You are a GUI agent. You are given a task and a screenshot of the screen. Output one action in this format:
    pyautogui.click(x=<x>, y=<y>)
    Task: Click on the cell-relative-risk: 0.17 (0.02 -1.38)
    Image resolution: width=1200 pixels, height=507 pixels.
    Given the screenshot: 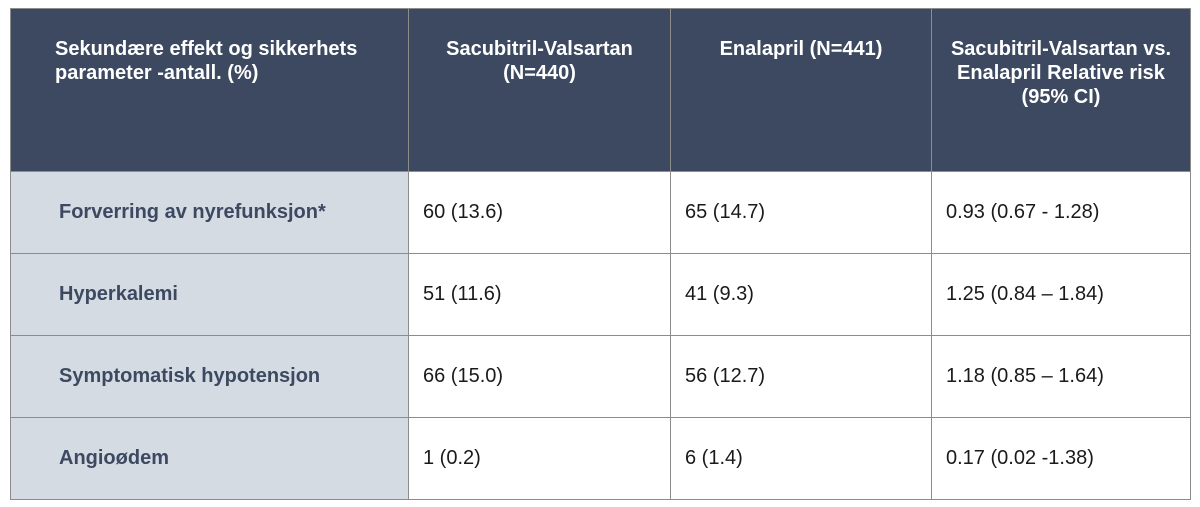 What is the action you would take?
    pyautogui.click(x=1061, y=458)
    